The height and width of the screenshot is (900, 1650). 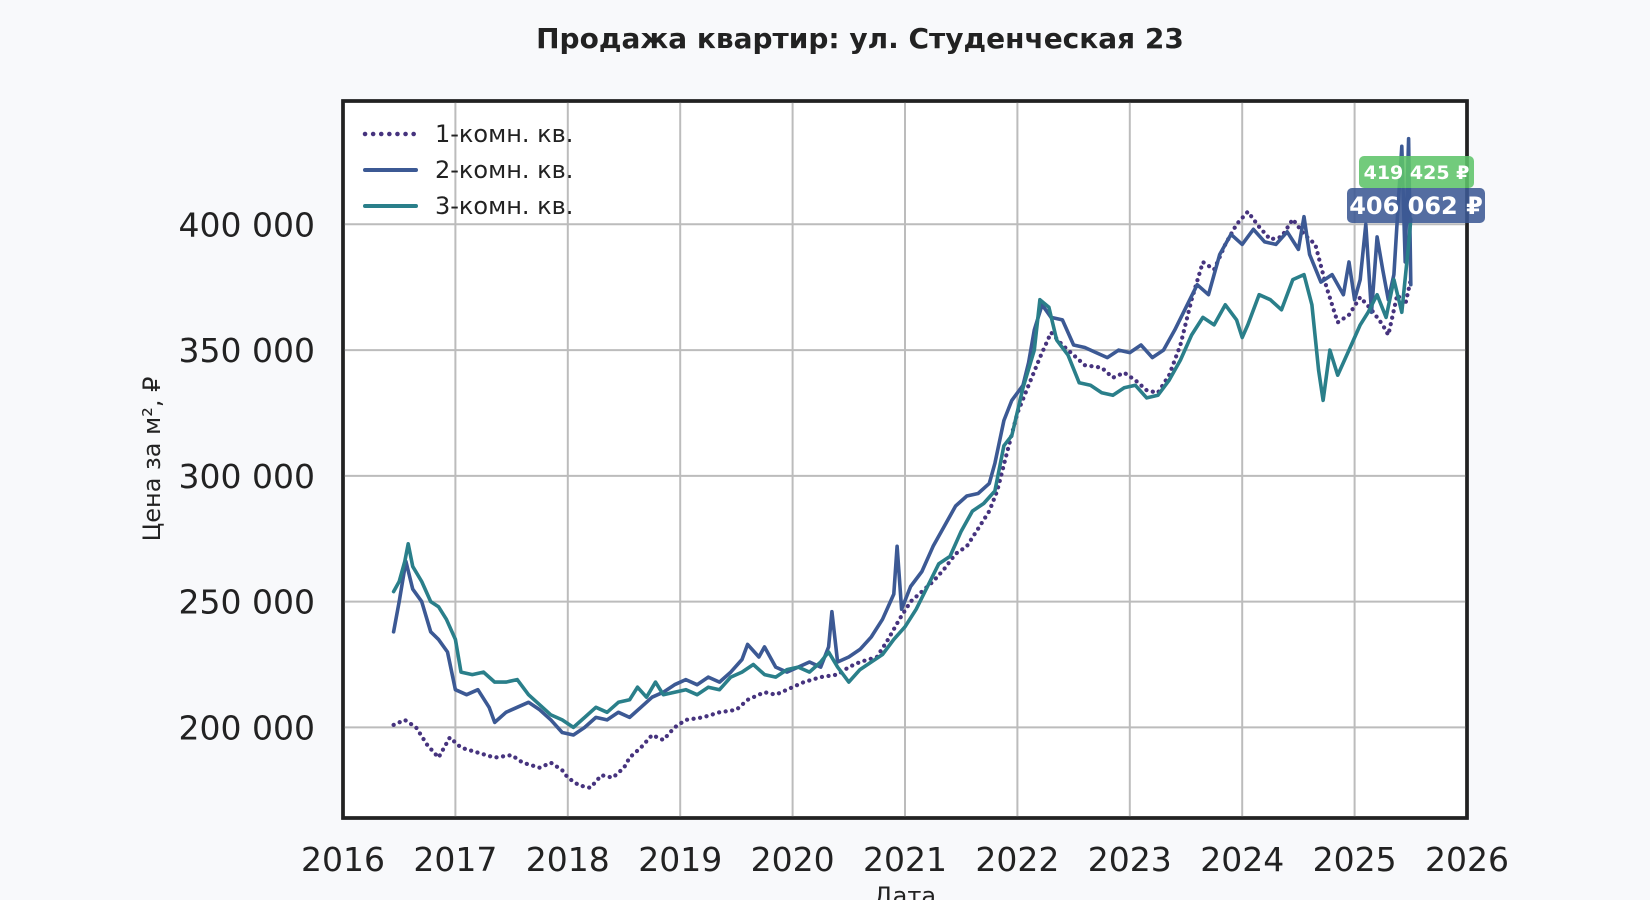 I want to click on x-tick-label: 2023, so click(x=1130, y=859).